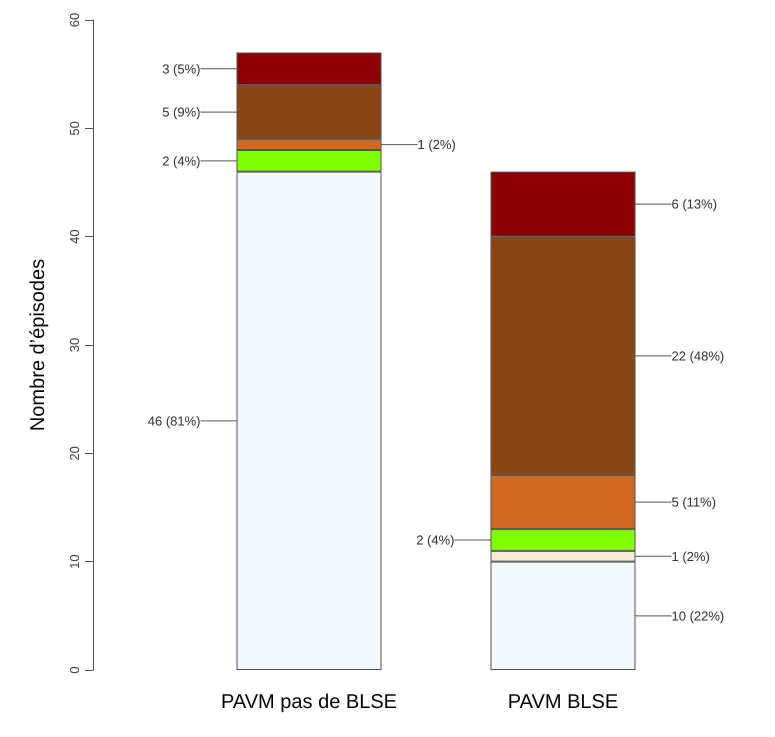 This screenshot has height=737, width=775. What do you see at coordinates (695, 204) in the screenshot?
I see `data-label: 6 (13%)` at bounding box center [695, 204].